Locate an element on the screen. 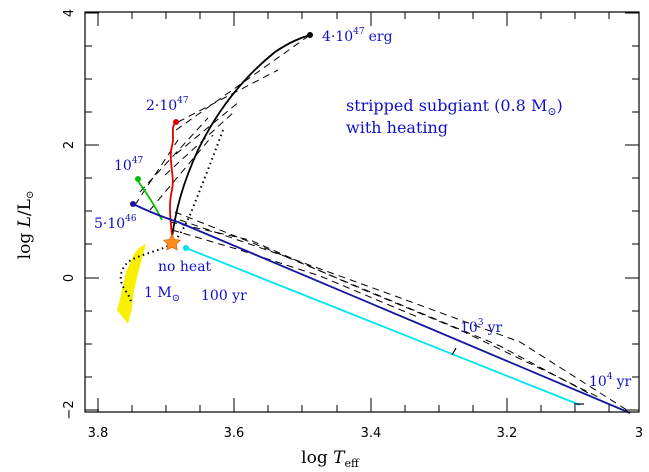 This screenshot has height=472, width=649. start-star-marker is located at coordinates (172, 242).